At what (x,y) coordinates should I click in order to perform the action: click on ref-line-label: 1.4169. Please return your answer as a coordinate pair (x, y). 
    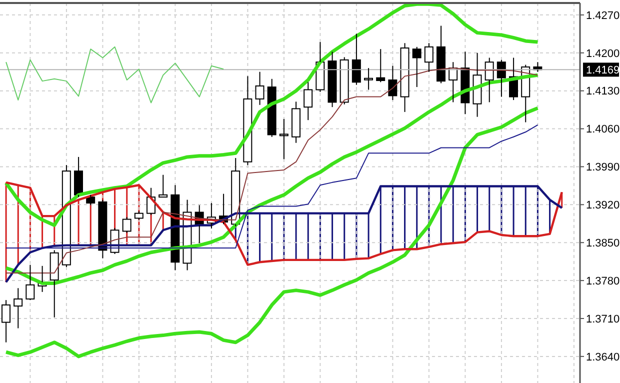
    Looking at the image, I should click on (603, 70).